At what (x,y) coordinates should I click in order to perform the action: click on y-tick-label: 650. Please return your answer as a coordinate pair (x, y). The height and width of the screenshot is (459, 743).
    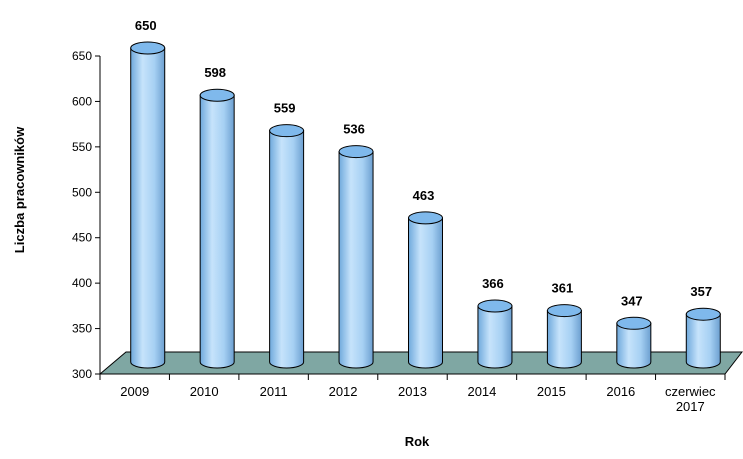
    Looking at the image, I should click on (82, 56).